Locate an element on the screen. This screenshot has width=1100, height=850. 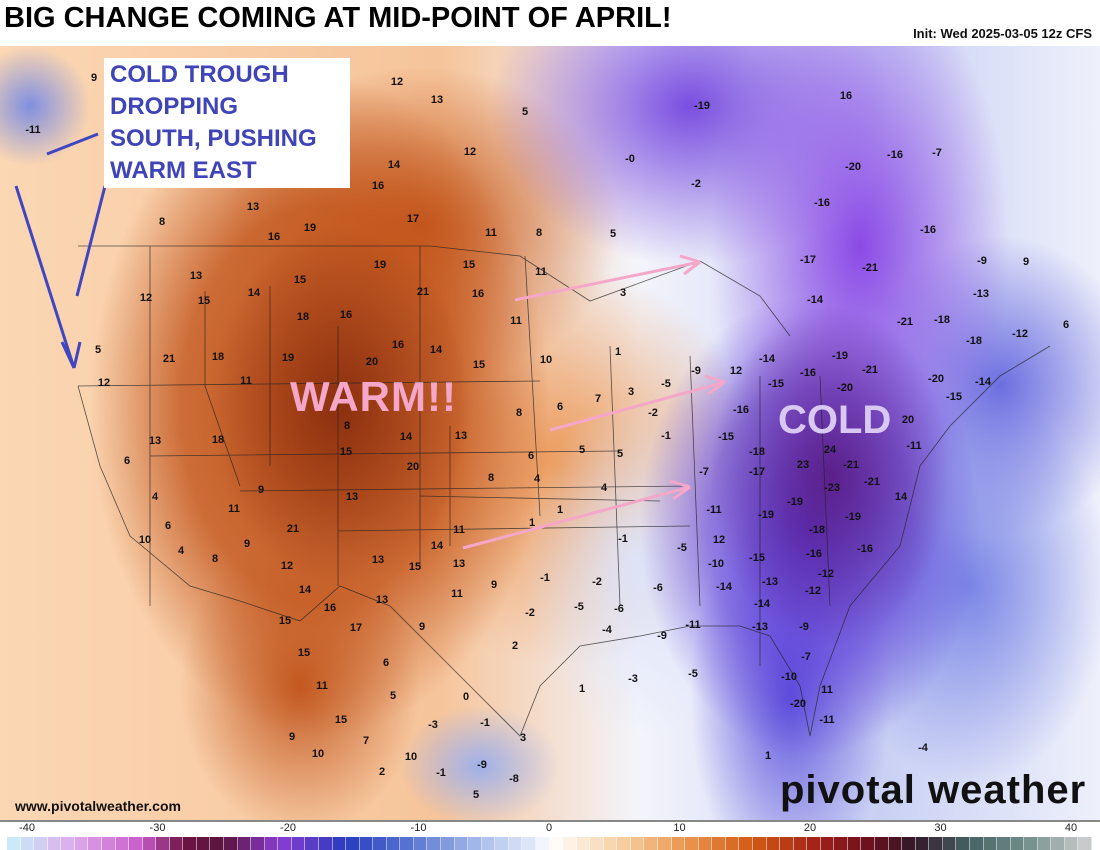
anomaly-label: 20 is located at coordinates (372, 362).